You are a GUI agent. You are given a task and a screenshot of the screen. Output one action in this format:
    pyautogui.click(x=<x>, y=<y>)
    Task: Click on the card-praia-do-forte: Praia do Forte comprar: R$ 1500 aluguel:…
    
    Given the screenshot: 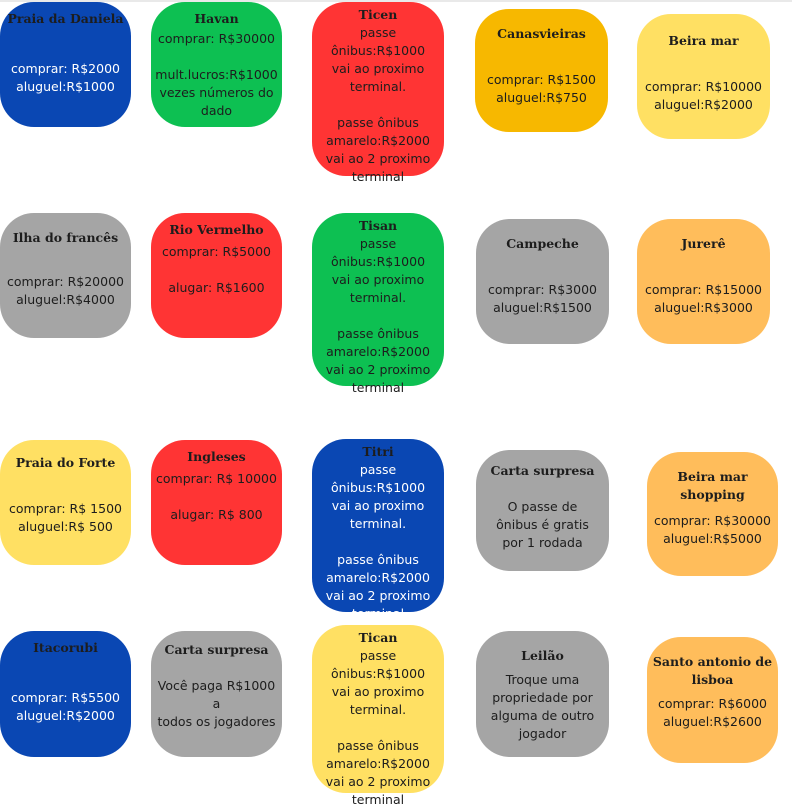 What is the action you would take?
    pyautogui.click(x=65, y=502)
    